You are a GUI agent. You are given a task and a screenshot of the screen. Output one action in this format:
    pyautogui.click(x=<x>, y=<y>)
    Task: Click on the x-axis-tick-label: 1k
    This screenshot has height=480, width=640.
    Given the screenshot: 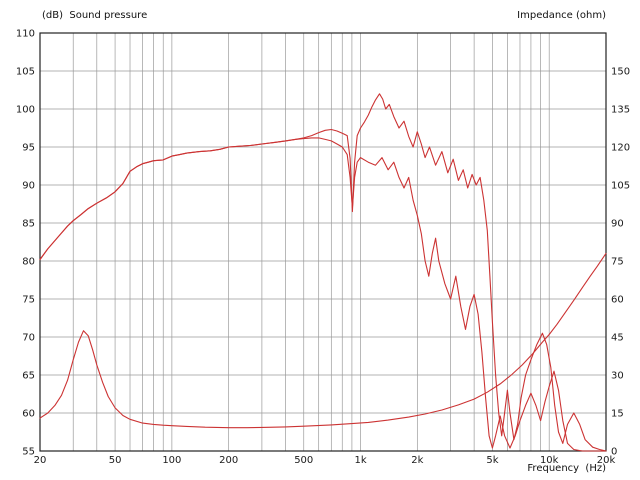 What is the action you would take?
    pyautogui.click(x=360, y=460)
    